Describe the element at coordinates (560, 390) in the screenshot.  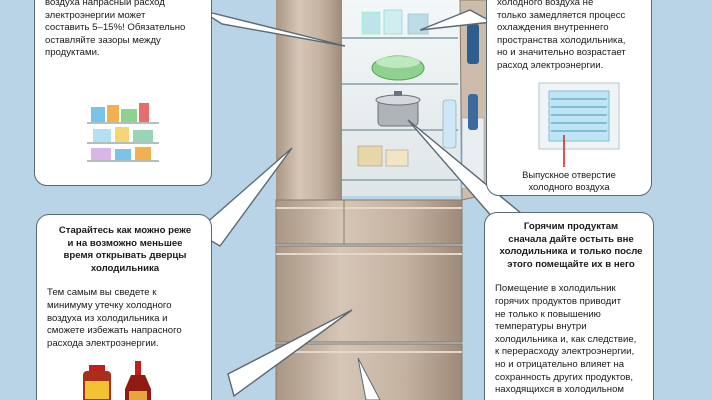
I see `tip-text-line: находящихся в холодильном` at that location.